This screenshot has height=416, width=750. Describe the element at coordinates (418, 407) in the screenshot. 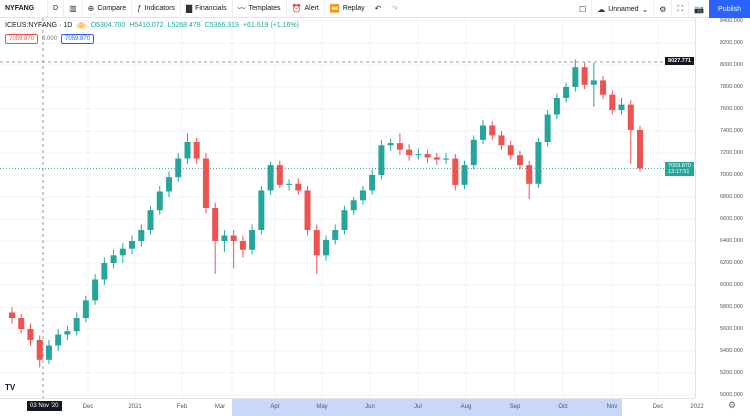

I see `time-label: Jul` at that location.